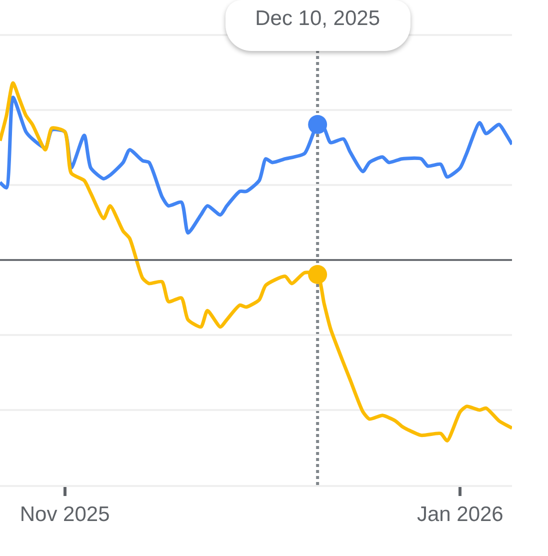 This screenshot has width=548, height=556. Describe the element at coordinates (460, 514) in the screenshot. I see `x-tick-label: Jan 2026` at that location.